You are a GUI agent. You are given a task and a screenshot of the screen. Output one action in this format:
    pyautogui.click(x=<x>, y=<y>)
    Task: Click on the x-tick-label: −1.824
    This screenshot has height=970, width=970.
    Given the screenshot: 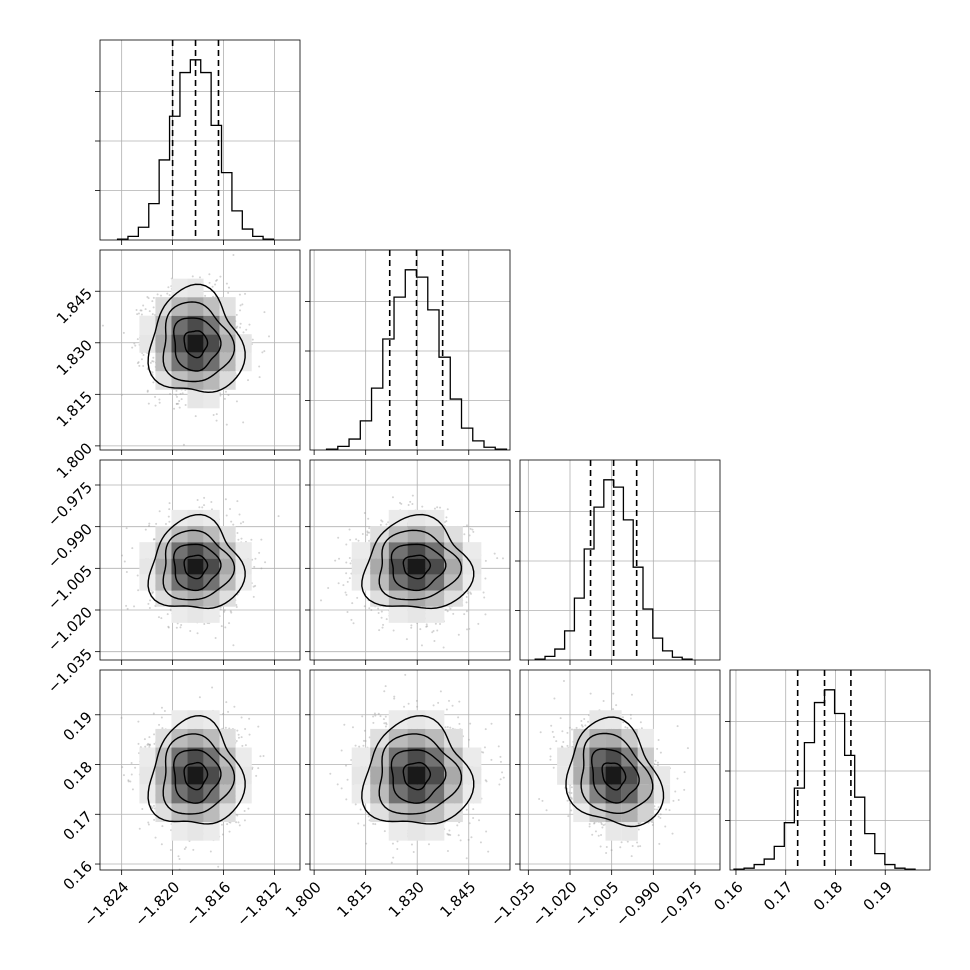 What is the action you would take?
    pyautogui.click(x=106, y=904)
    